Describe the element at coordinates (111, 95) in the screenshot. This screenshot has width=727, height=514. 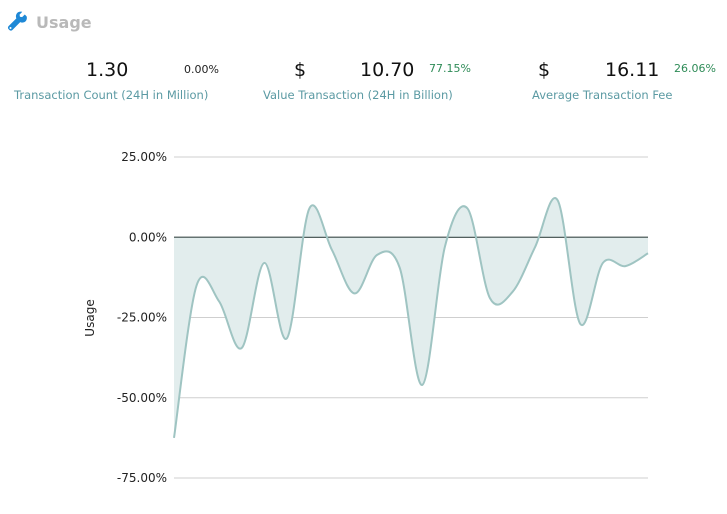
I see `stat-label: Transaction Count (24H in Million)` at that location.